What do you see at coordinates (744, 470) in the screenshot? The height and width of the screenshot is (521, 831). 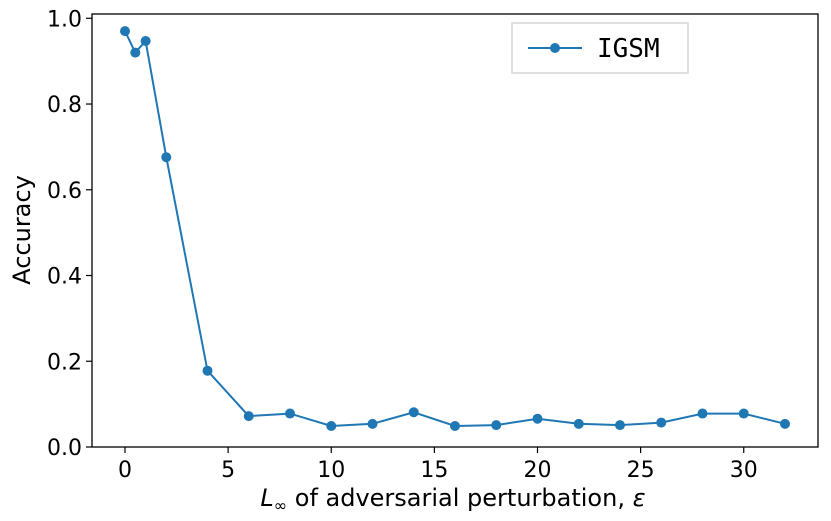 I see `x-tick-label: 30` at bounding box center [744, 470].